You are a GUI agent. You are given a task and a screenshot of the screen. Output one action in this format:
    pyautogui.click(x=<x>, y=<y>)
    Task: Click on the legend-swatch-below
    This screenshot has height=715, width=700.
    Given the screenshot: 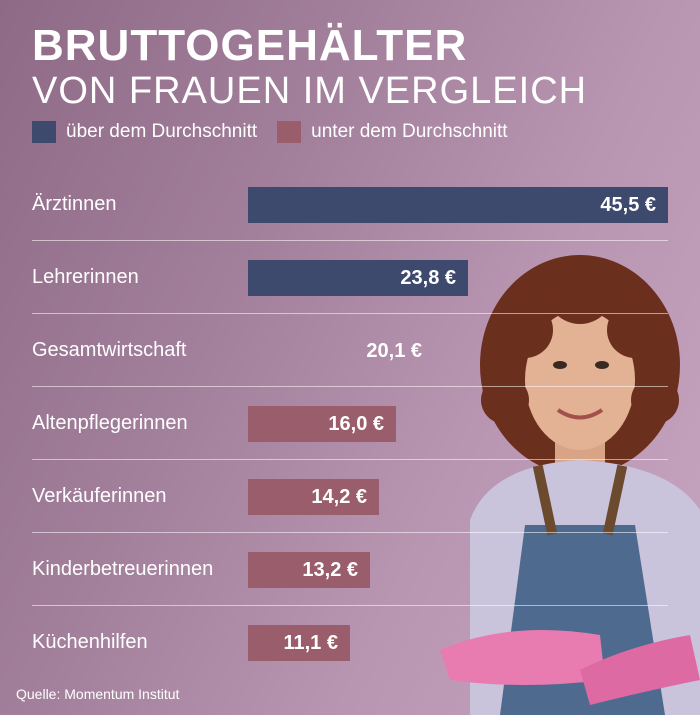 What is the action you would take?
    pyautogui.click(x=289, y=132)
    